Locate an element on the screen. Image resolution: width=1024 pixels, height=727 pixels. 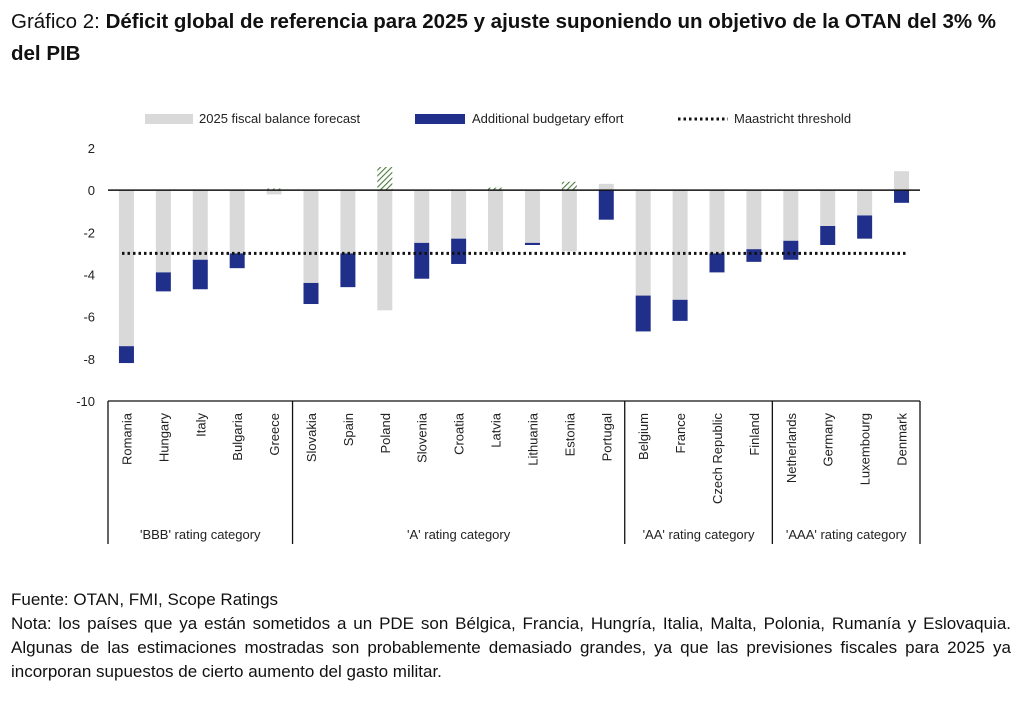
y-tick-label: 0 is located at coordinates (91, 190).